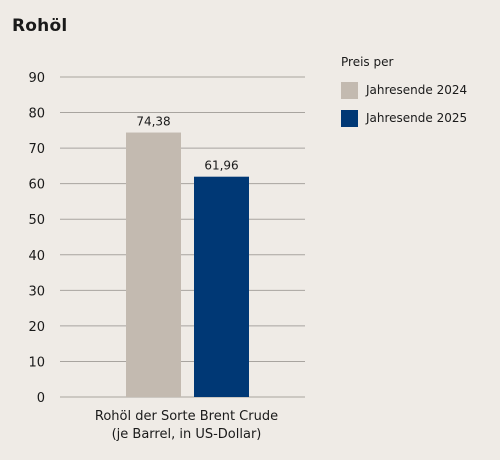 The image size is (500, 460). Describe the element at coordinates (349, 90) in the screenshot. I see `legend-swatch-2024` at that location.